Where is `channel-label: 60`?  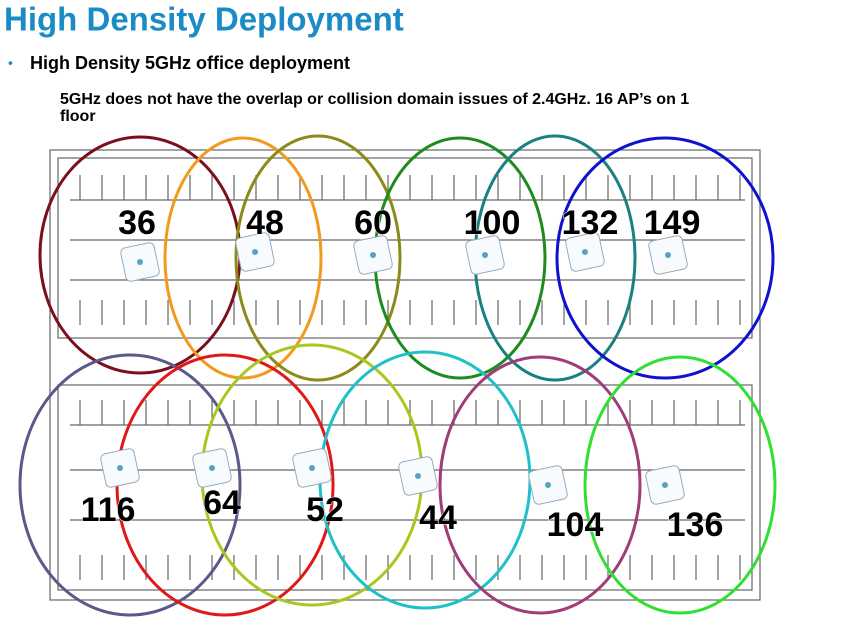
channel-label: 60 is located at coordinates (373, 223).